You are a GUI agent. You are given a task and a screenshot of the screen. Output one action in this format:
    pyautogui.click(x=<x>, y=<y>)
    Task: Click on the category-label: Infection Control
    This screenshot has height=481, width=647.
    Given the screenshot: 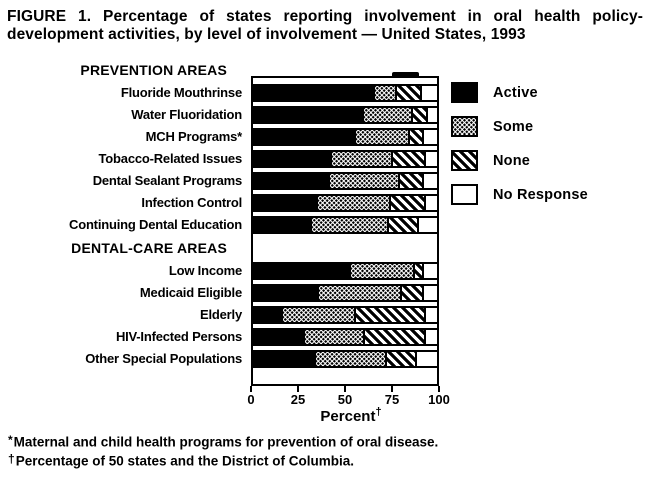 What is the action you would take?
    pyautogui.click(x=191, y=202)
    